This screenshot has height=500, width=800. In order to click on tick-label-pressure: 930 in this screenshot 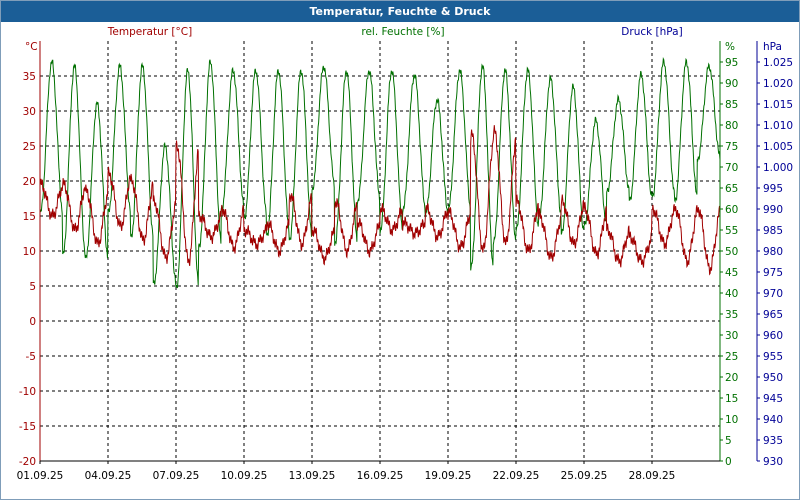, I will do `click(773, 462)`.